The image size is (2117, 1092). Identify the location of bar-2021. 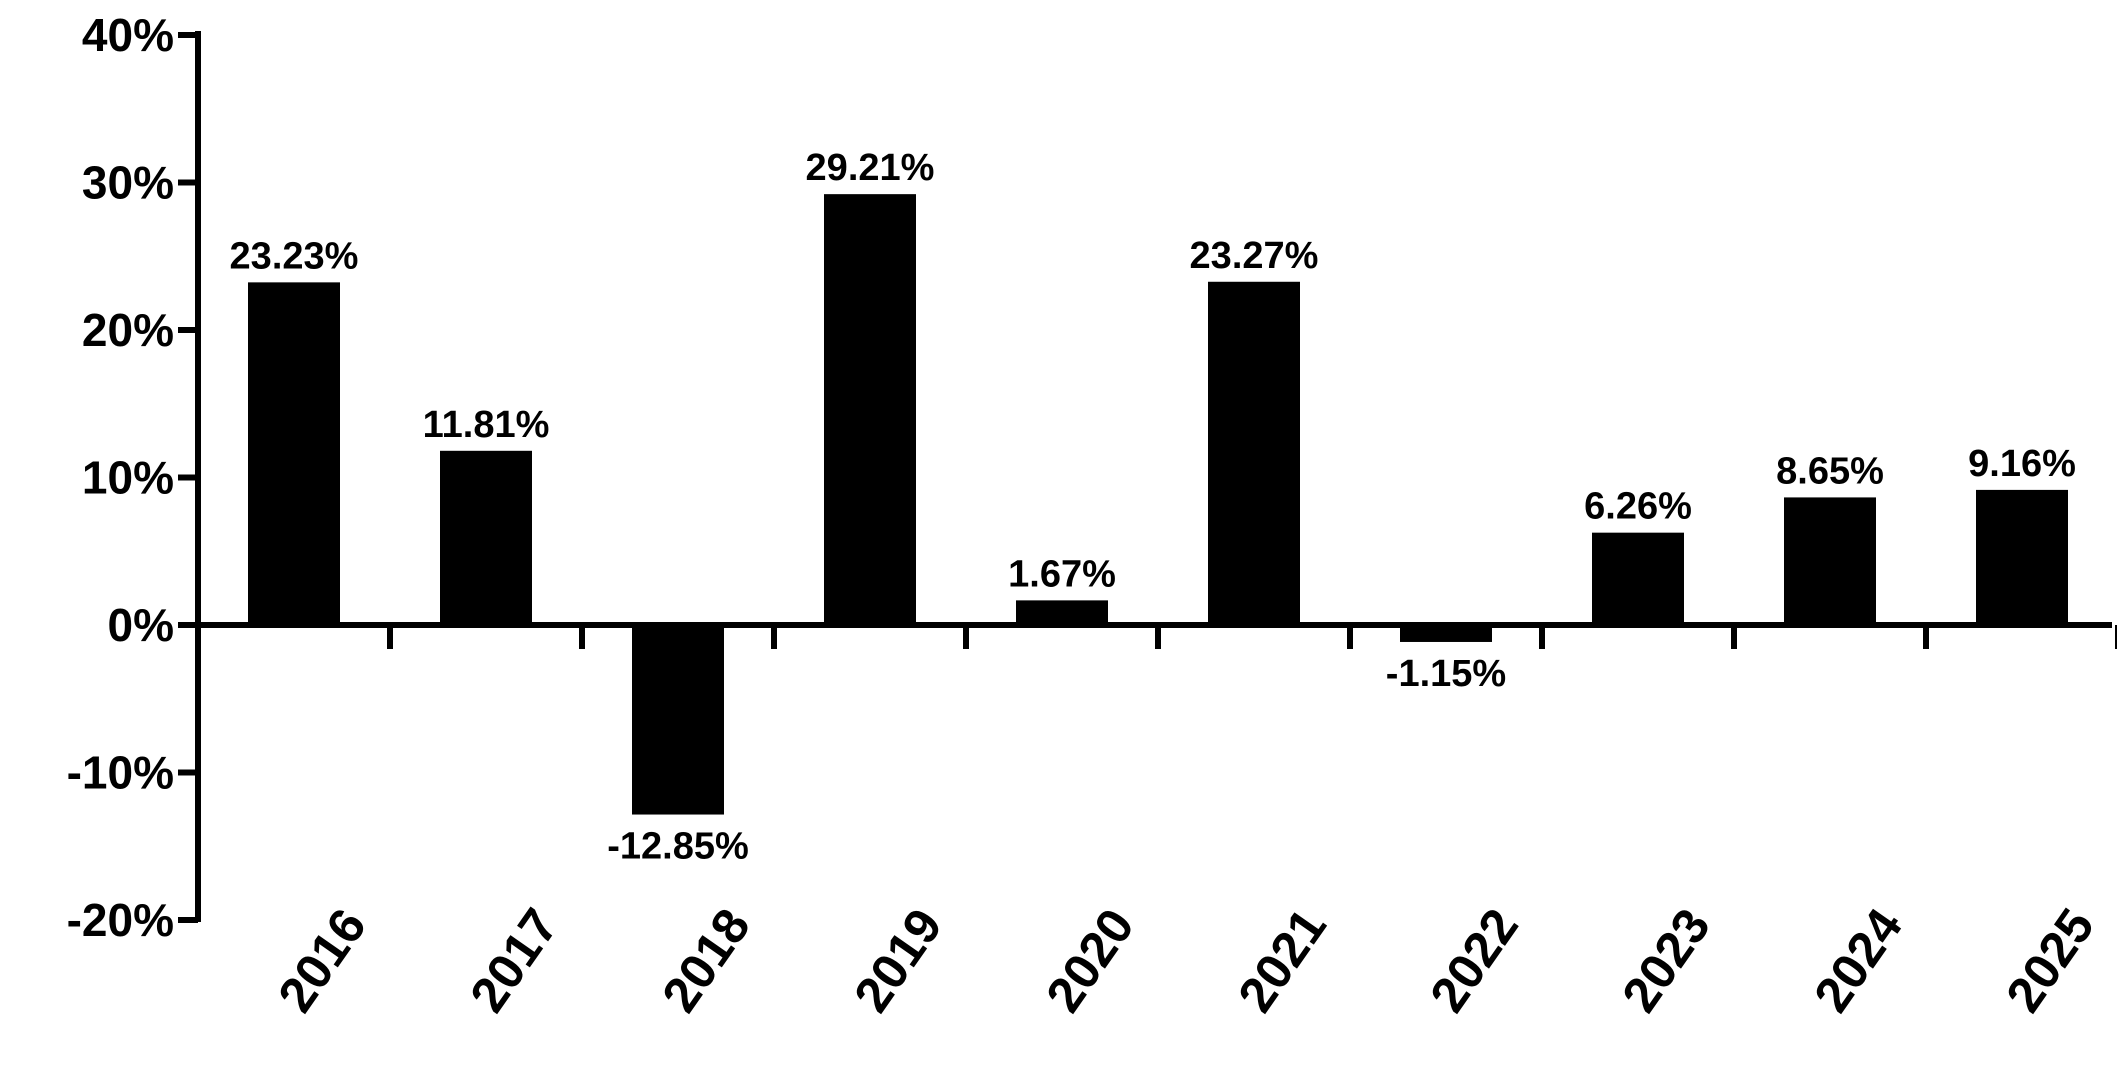
(1254, 453).